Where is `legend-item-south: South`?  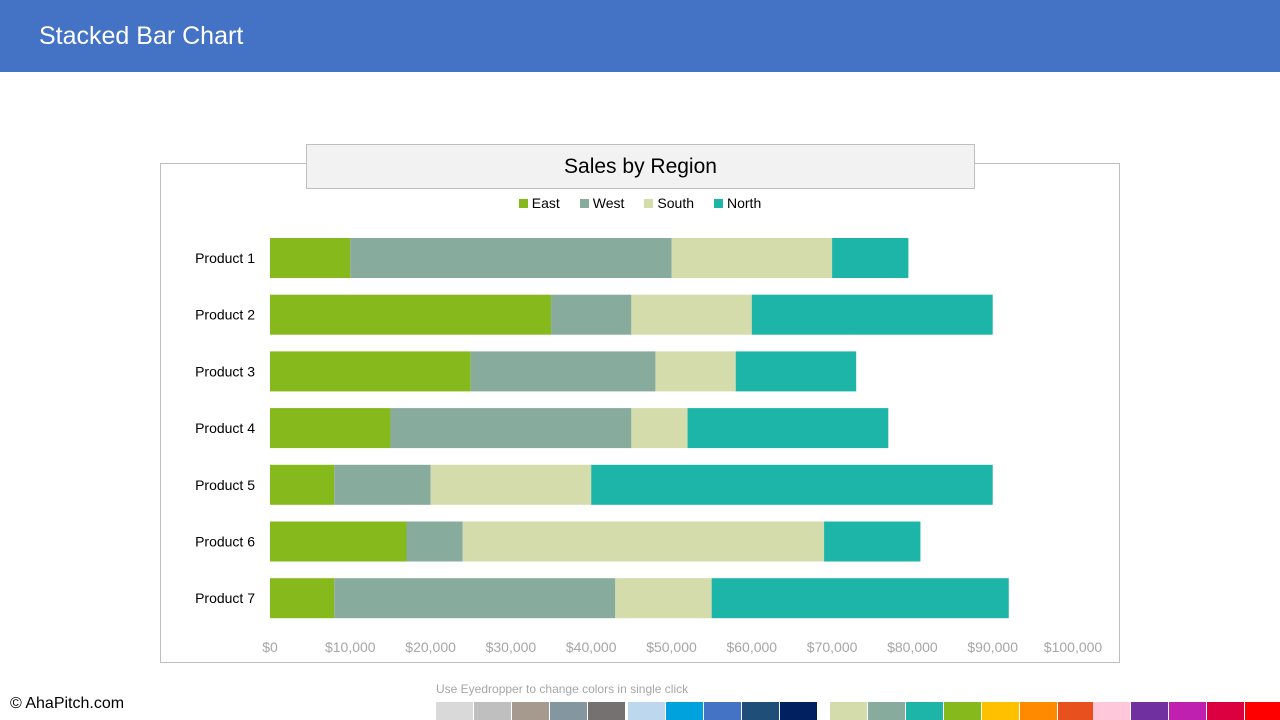 legend-item-south: South is located at coordinates (669, 203).